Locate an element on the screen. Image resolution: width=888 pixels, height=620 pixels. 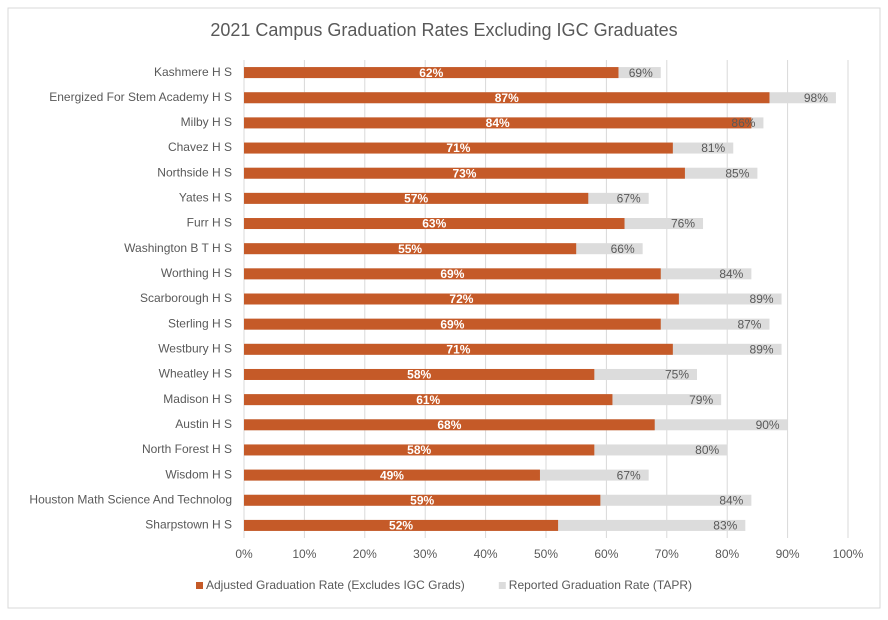
y-tick-label: Worthing H S is located at coordinates (196, 273).